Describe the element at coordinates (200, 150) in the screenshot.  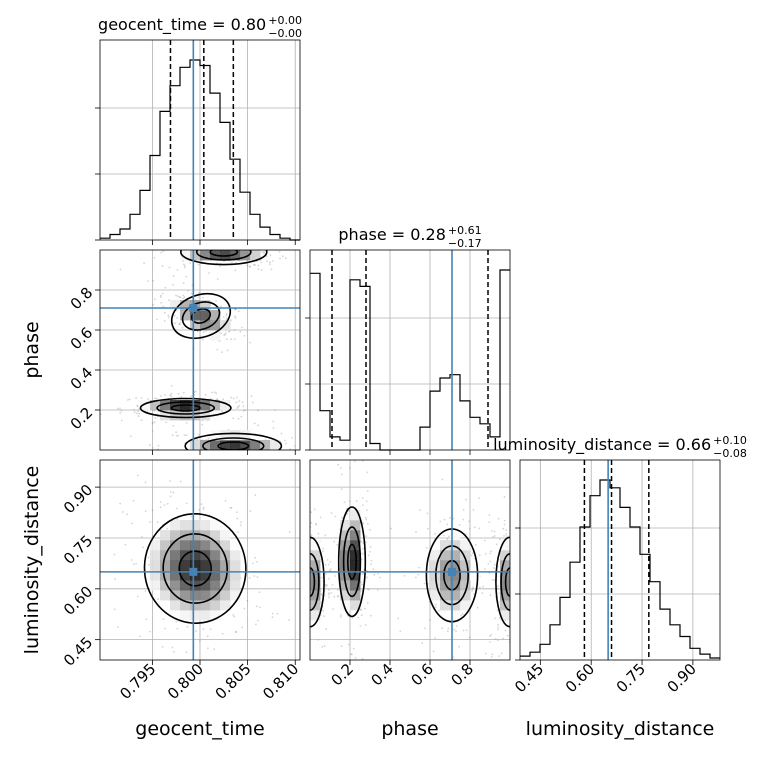
I see `histogram-geocent_time` at that location.